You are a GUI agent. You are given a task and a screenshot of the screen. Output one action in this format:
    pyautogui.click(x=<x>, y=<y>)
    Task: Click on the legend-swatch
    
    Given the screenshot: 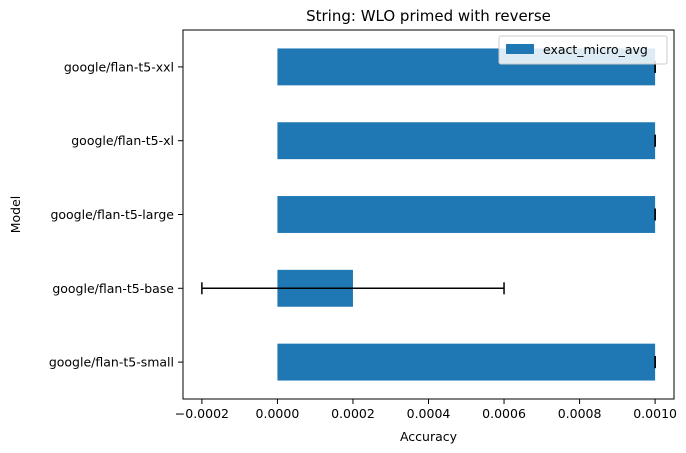 What is the action you would take?
    pyautogui.click(x=520, y=49)
    